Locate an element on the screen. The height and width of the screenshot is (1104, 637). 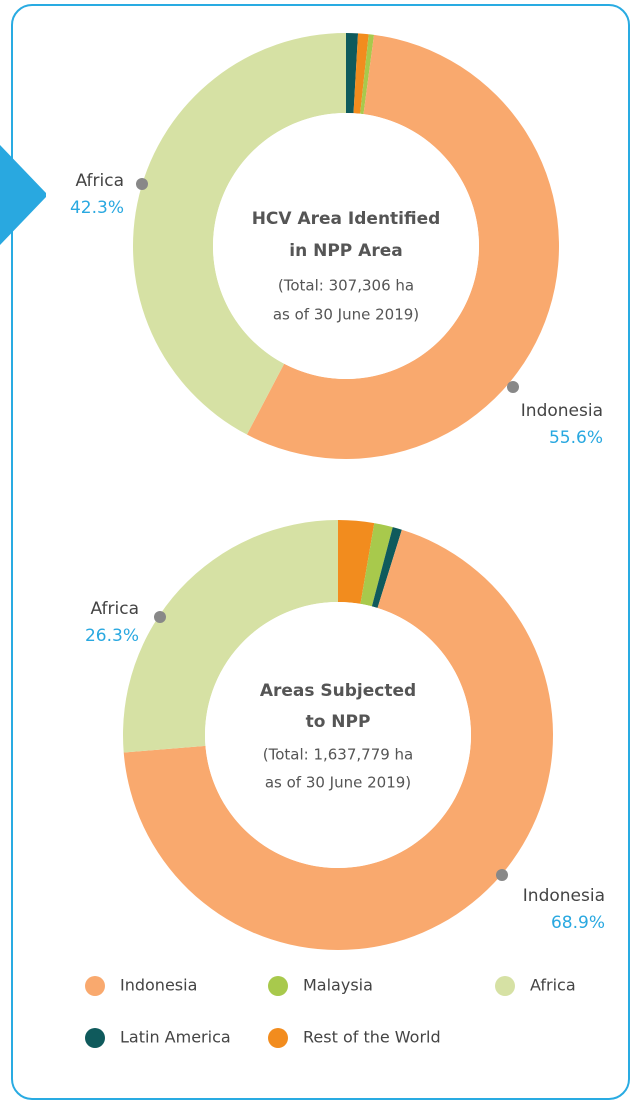
legend-label: Africa is located at coordinates (553, 985).